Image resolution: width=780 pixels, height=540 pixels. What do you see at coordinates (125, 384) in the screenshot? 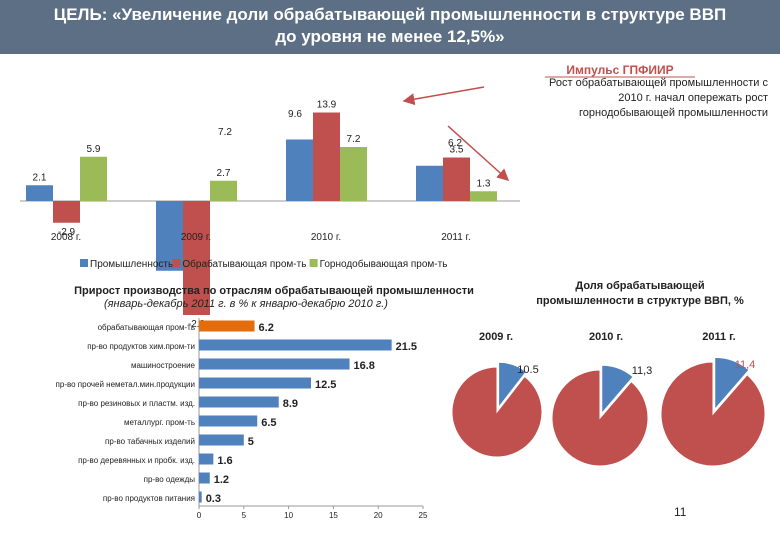
I see `hbar-category-4: пр-во прочей неметал.мин.продукции` at bounding box center [125, 384].